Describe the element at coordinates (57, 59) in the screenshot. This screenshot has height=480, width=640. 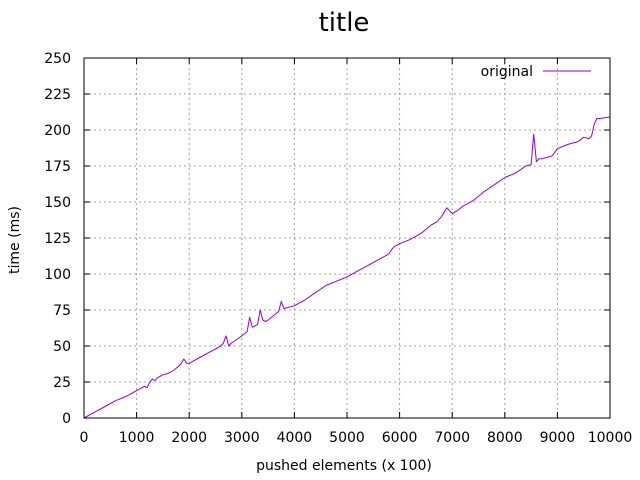
I see `y-tick-label: 250` at that location.